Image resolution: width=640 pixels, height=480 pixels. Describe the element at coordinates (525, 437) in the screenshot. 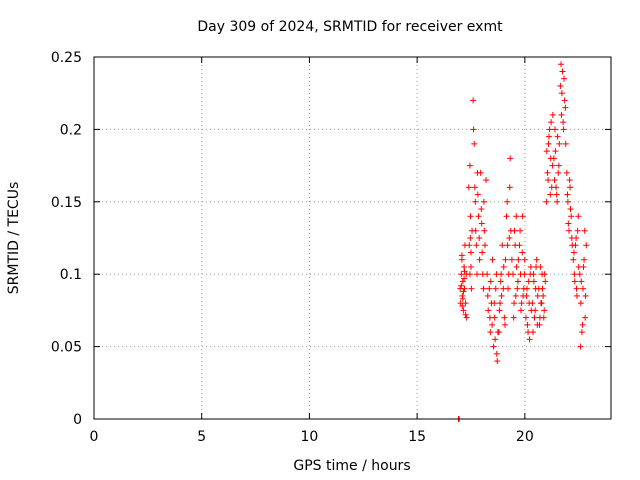

I see `x-tick-label: 20` at that location.